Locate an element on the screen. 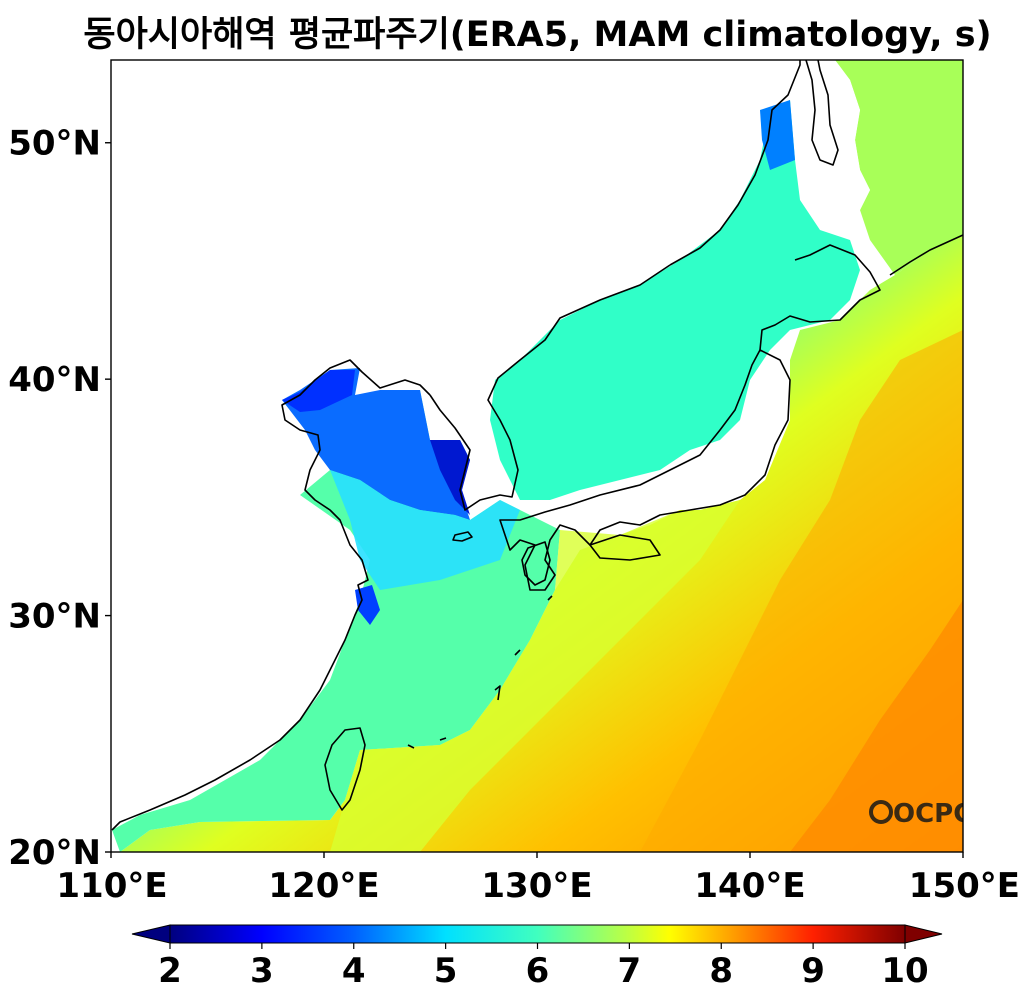  y-tick-label: 30°N is located at coordinates (54, 617).